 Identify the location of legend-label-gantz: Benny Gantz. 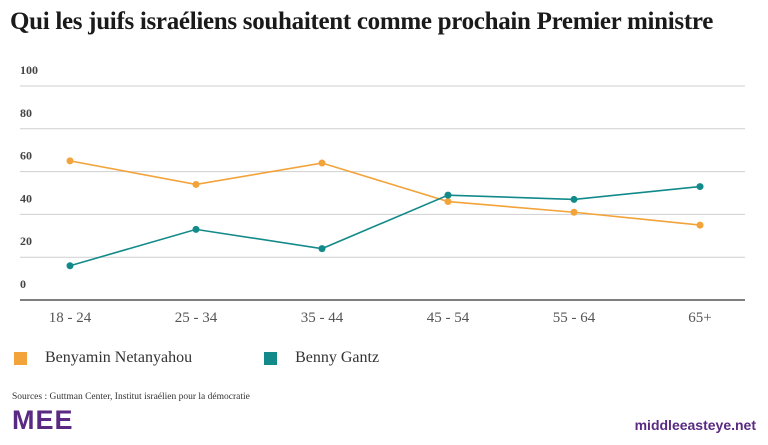
(337, 357).